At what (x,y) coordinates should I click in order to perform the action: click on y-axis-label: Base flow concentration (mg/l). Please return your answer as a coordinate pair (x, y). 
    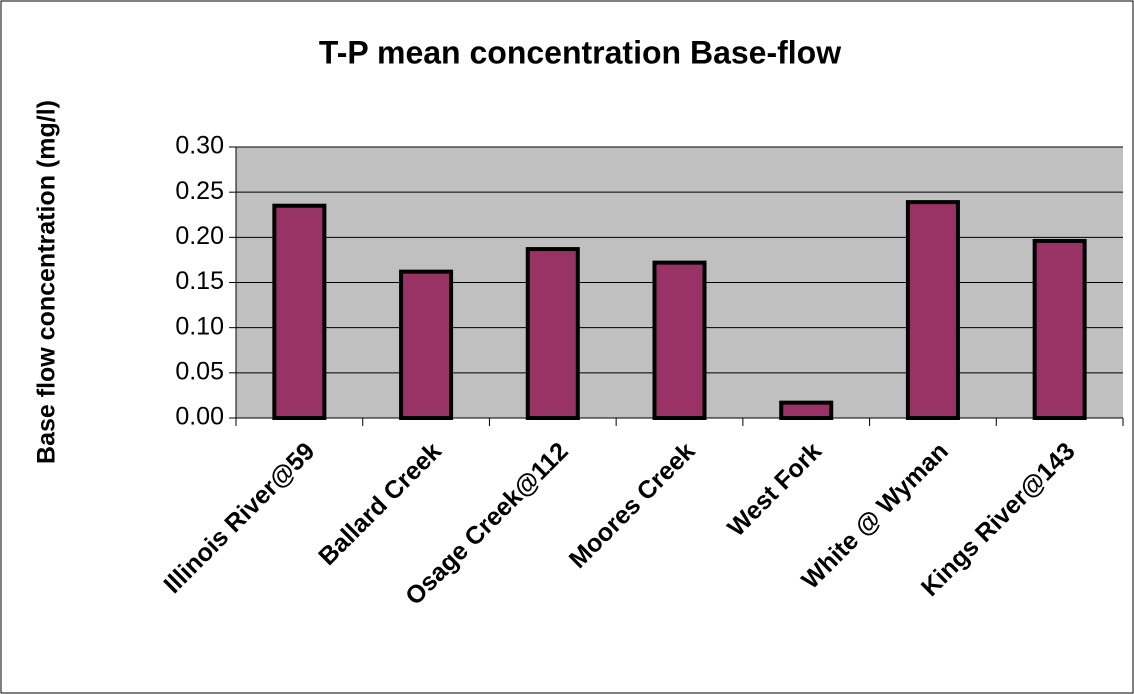
    Looking at the image, I should click on (47, 282).